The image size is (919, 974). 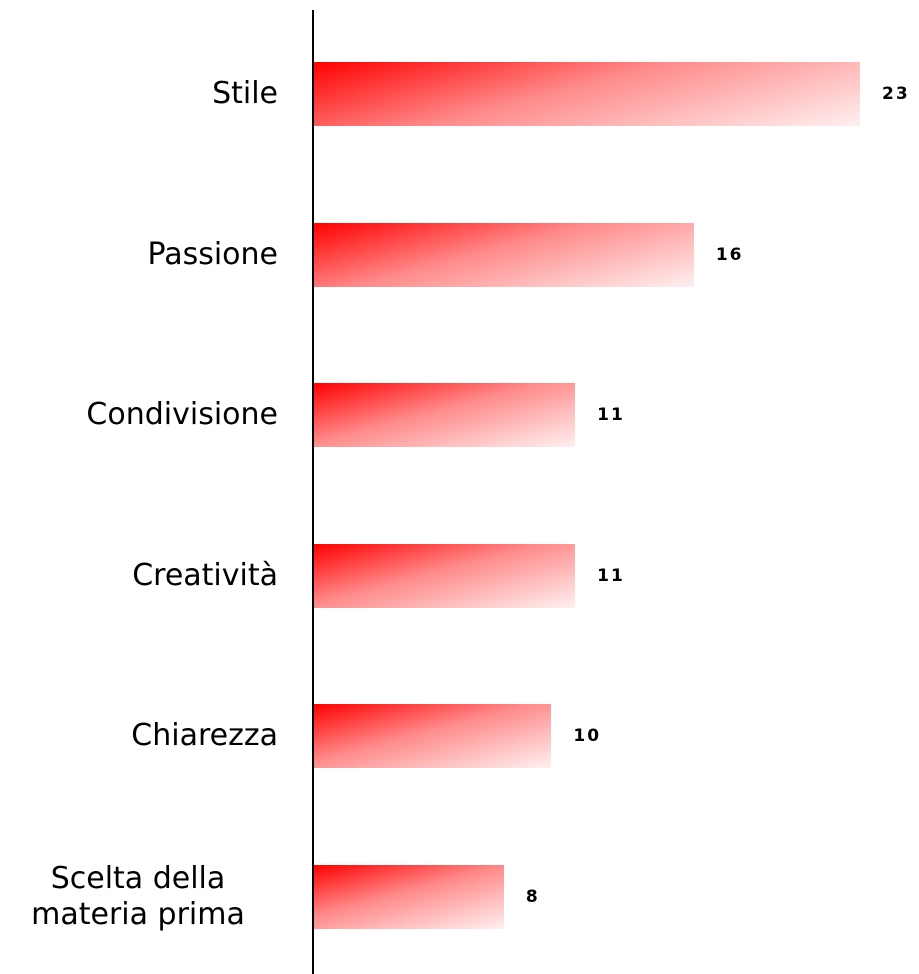 What do you see at coordinates (587, 736) in the screenshot?
I see `value-label: 10` at bounding box center [587, 736].